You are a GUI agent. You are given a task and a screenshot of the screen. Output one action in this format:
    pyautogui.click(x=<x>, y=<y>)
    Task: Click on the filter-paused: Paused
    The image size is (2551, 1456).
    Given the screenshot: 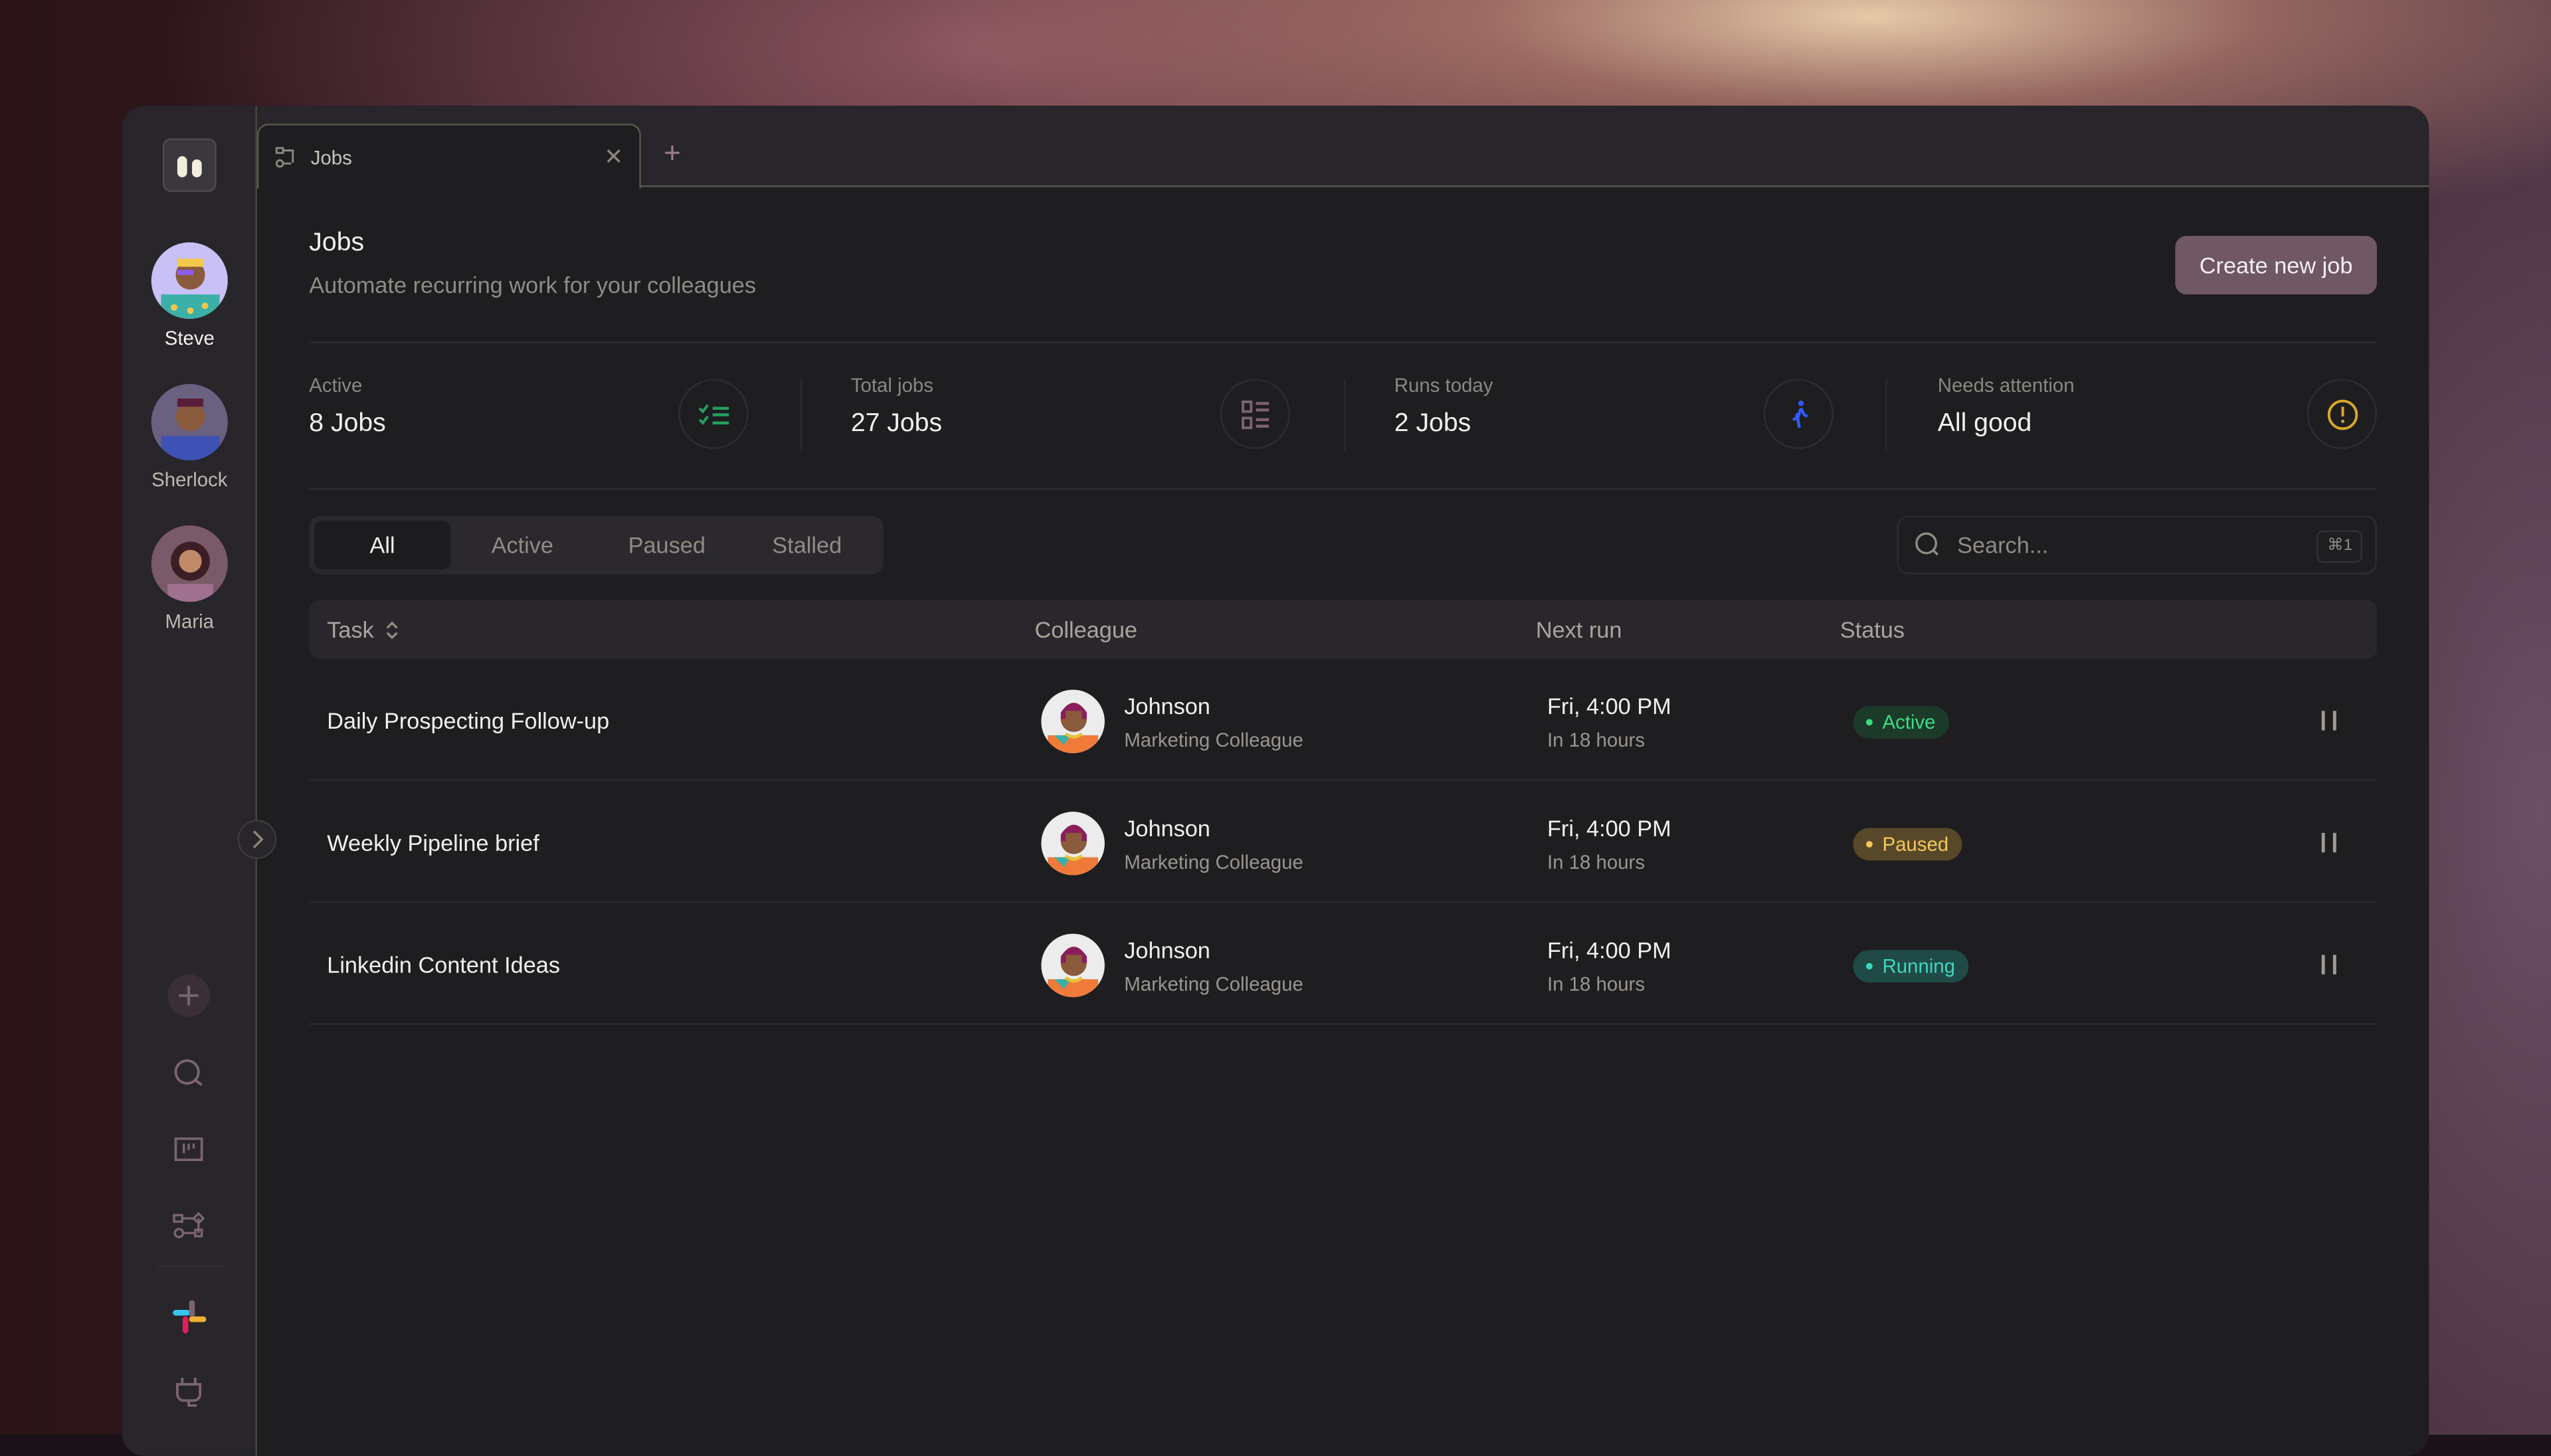 What is the action you would take?
    pyautogui.click(x=667, y=545)
    